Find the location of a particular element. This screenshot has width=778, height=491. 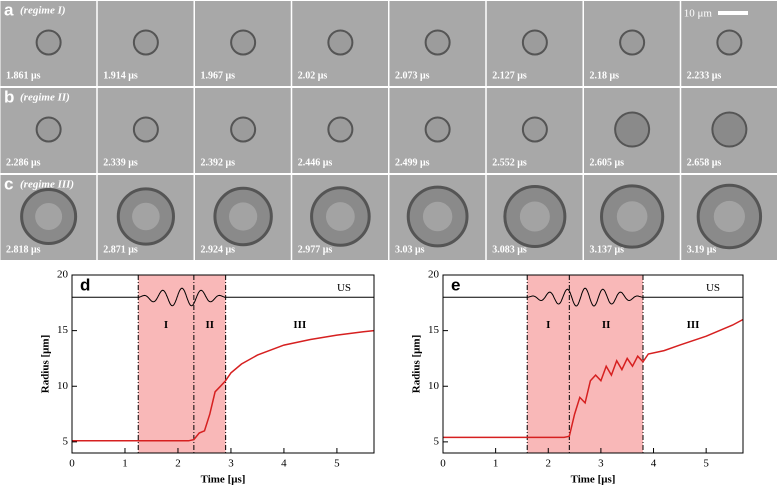

scale-bar-label: 10 μm is located at coordinates (698, 14).